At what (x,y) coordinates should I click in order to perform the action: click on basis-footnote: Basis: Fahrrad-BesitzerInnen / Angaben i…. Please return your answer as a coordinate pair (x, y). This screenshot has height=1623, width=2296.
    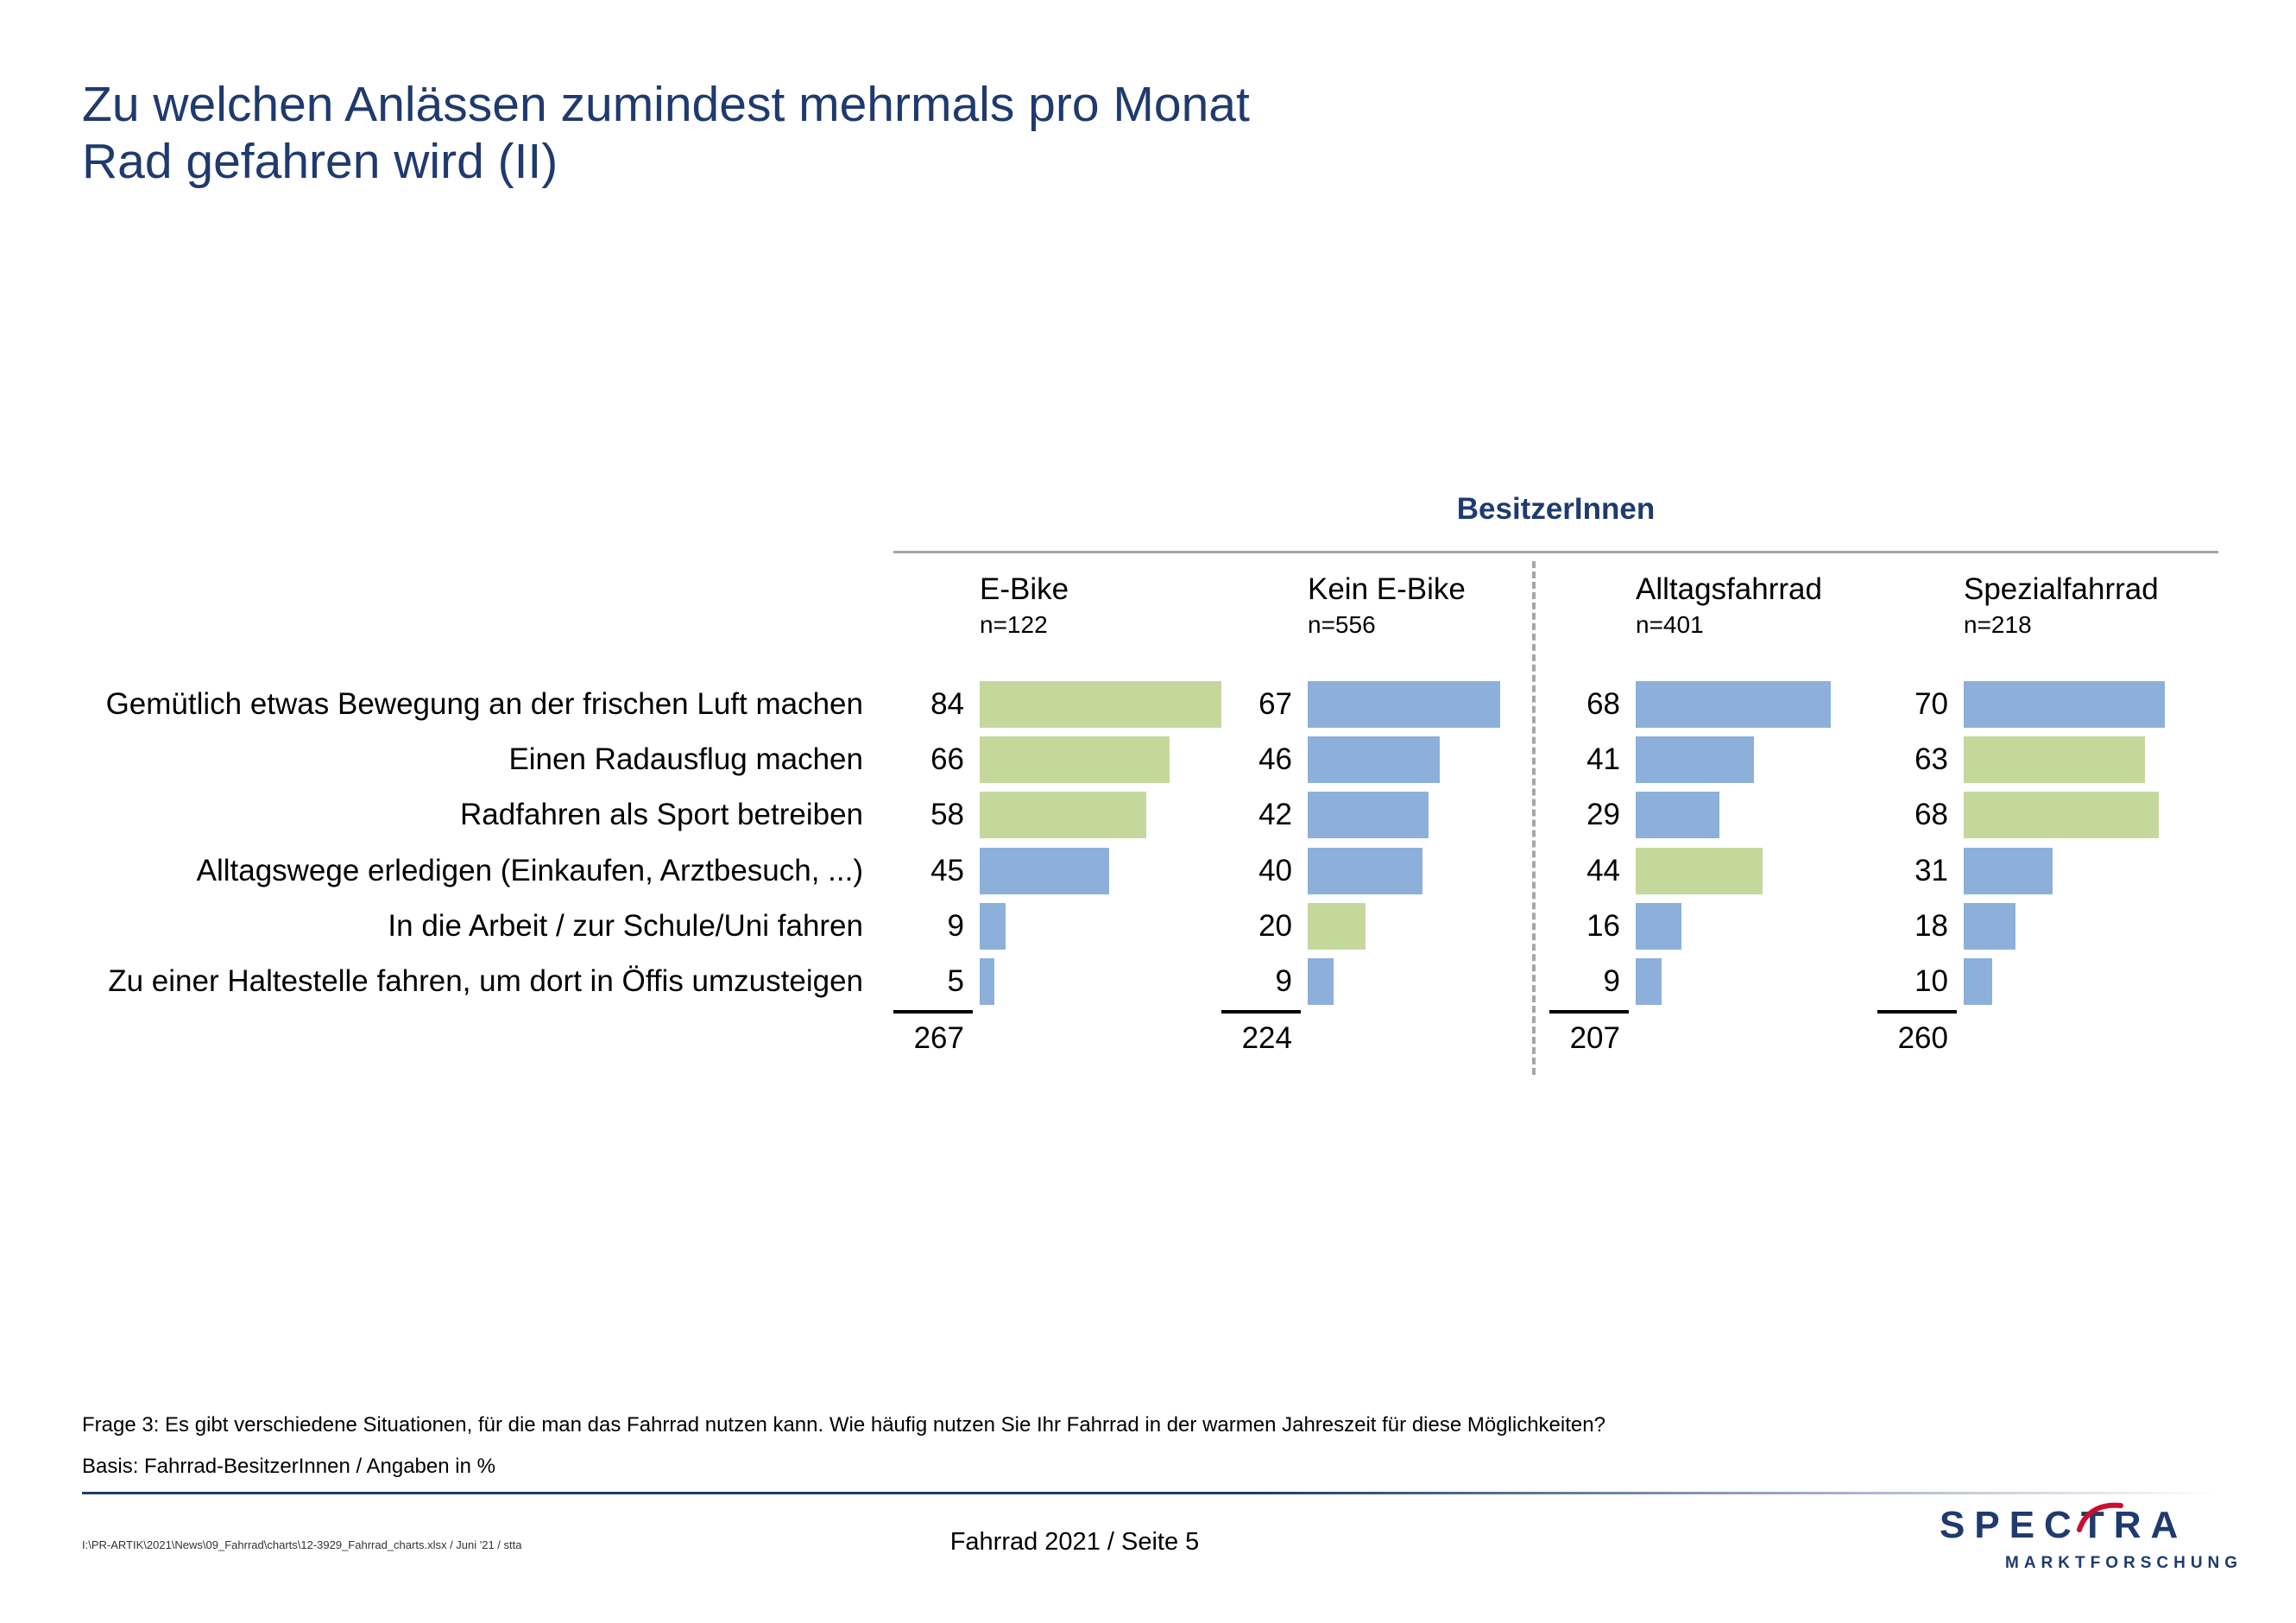
    Looking at the image, I should click on (288, 1467).